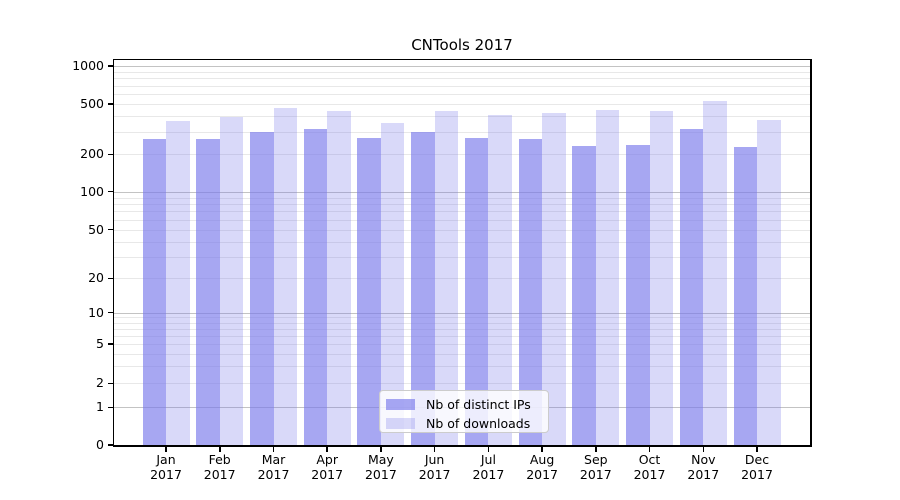  Describe the element at coordinates (400, 404) in the screenshot. I see `legend-swatch-distinct-ips-icon` at that location.